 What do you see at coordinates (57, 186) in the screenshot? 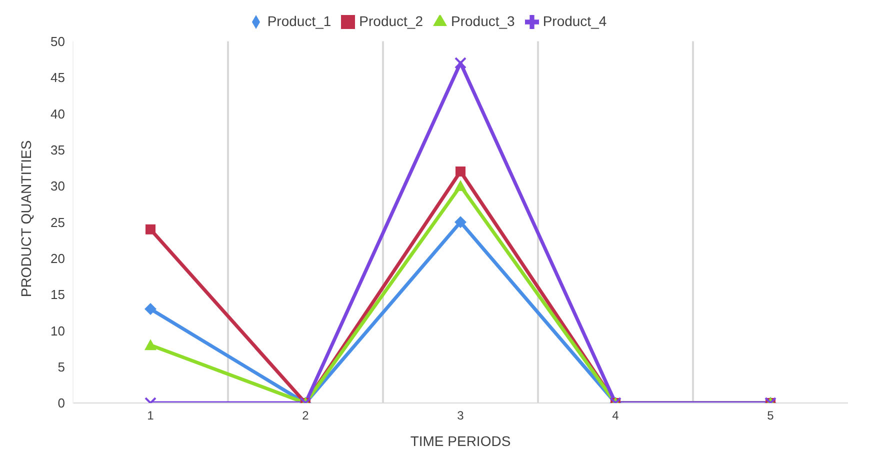
I see `y-tick-label: 30` at bounding box center [57, 186].